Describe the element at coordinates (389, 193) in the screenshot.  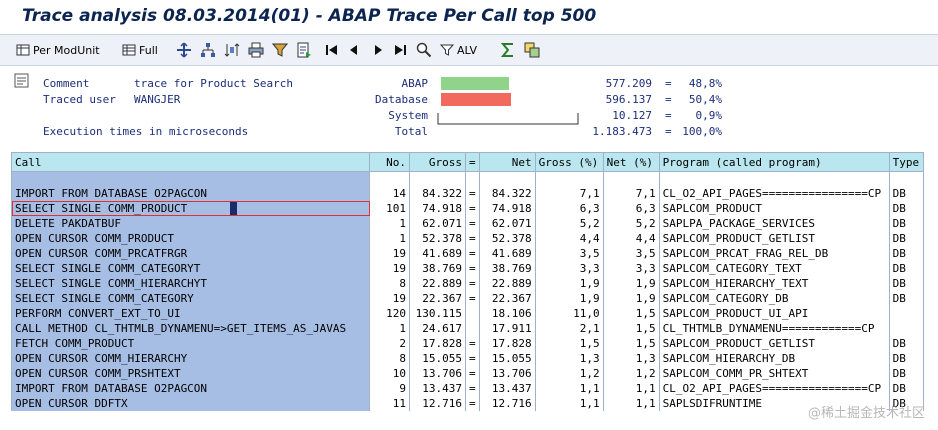
I see `cell-no: 14` at that location.